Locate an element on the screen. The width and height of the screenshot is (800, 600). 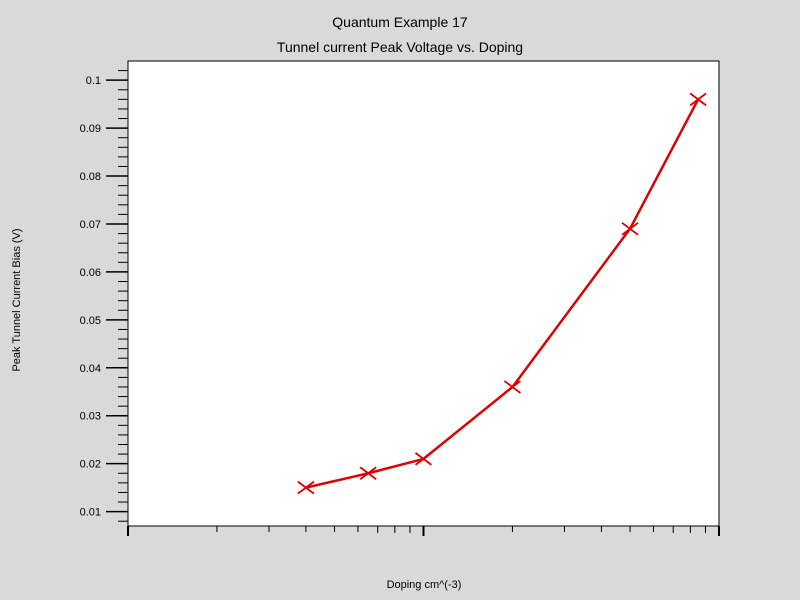
y-tick-label: 0.04 is located at coordinates (90, 369).